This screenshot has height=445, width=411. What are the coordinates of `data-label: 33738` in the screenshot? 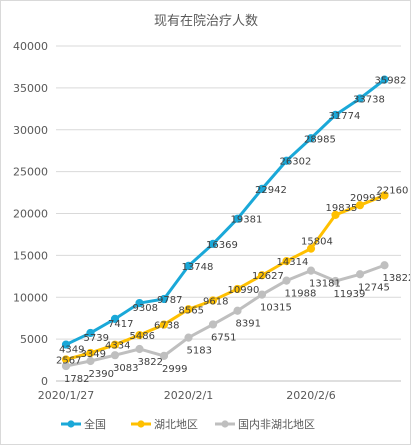 It's located at (369, 99).